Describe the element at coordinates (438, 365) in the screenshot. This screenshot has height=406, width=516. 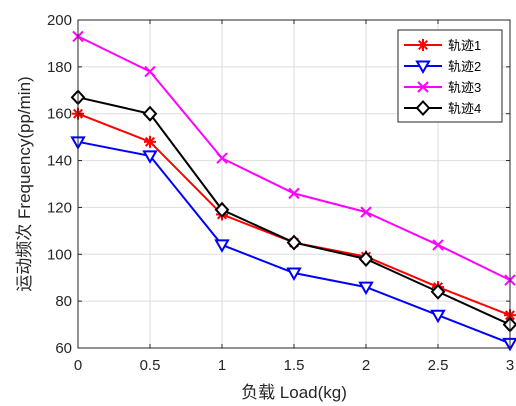
I see `x-tick-label: 2.5` at that location.